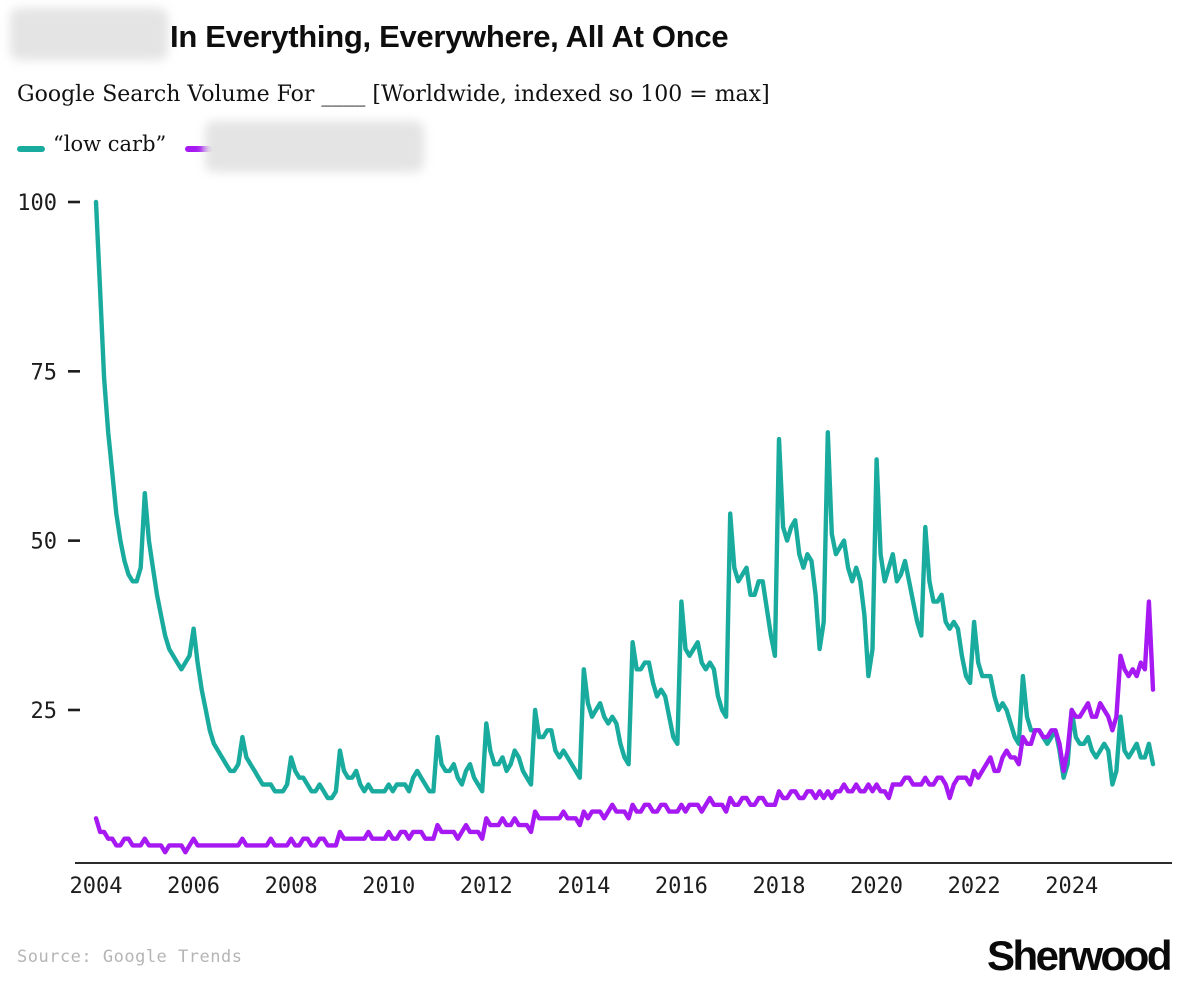  Describe the element at coordinates (31, 149) in the screenshot. I see `legend-swatch-low-carb` at that location.